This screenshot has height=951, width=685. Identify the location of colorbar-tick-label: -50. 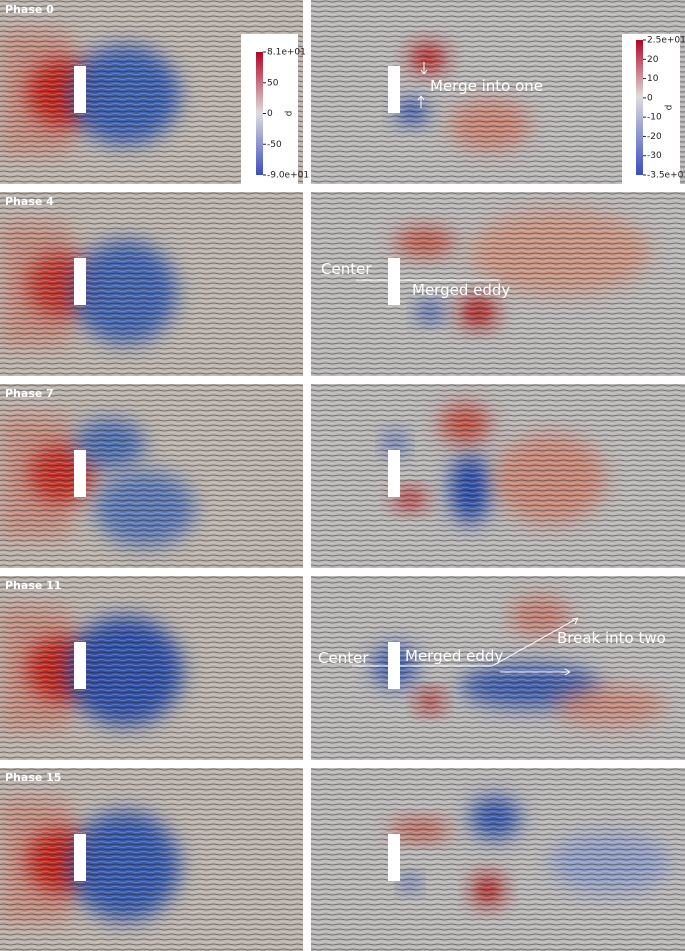
(274, 145).